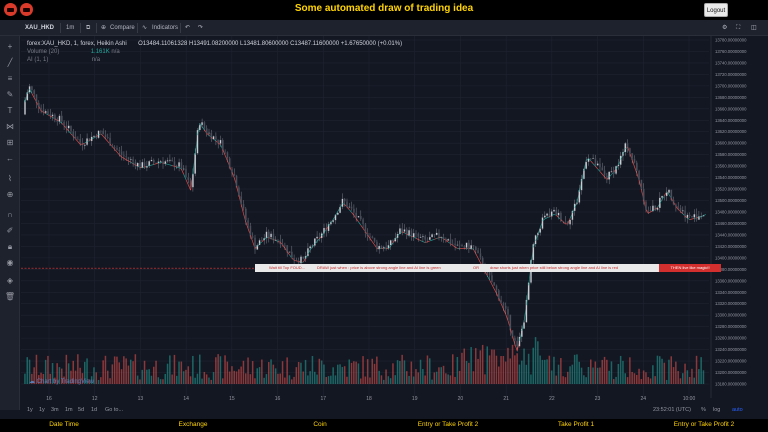  I want to click on visibility-icon: ◉, so click(10, 262).